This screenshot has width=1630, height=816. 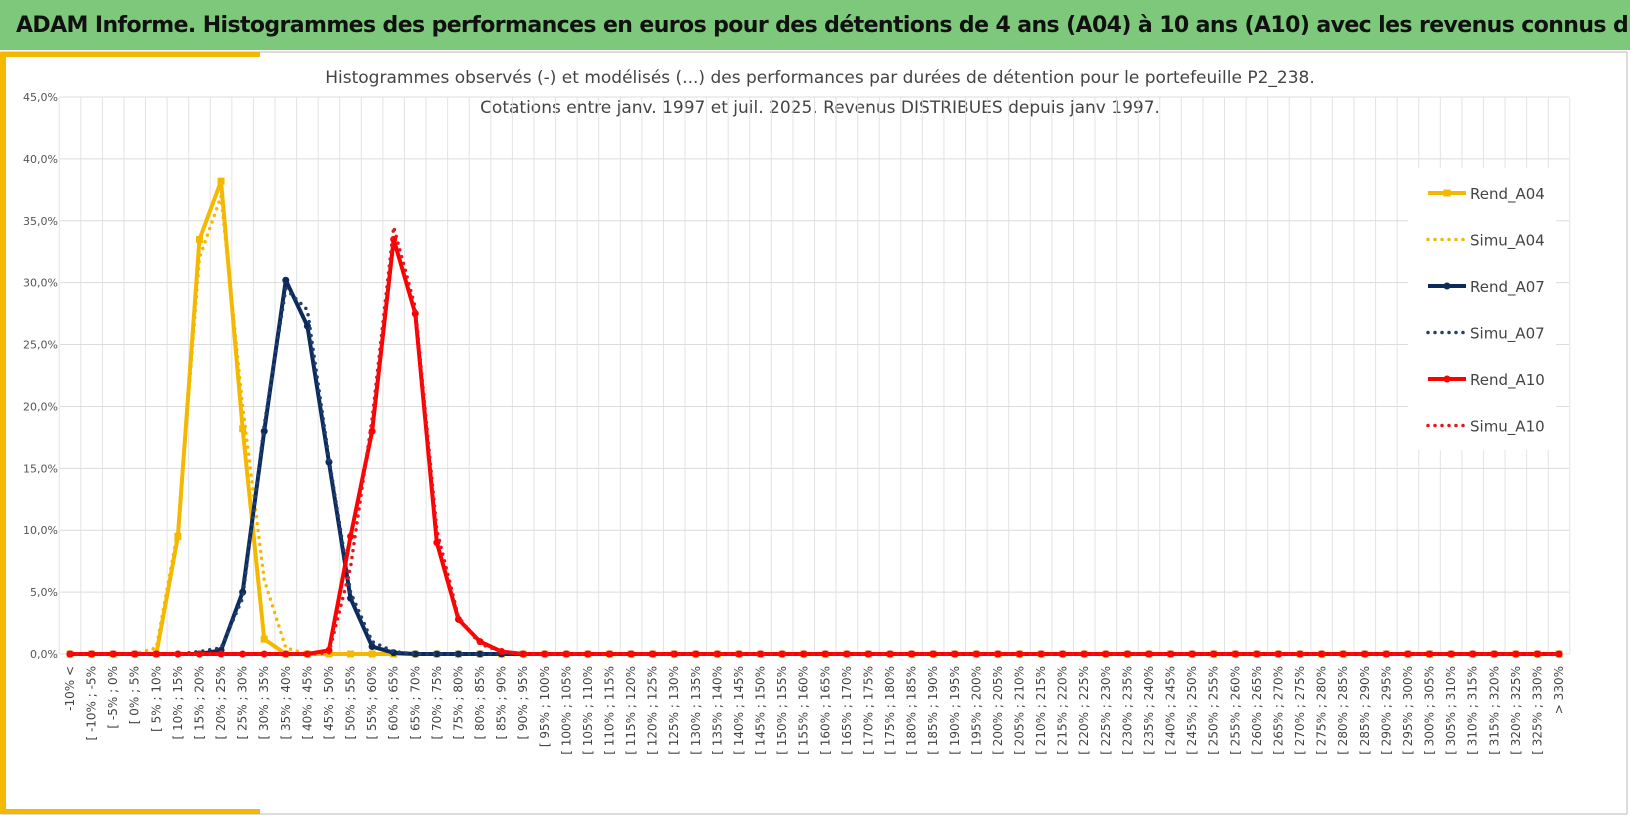 I want to click on x-tick-label: [ 10% ; 15%, so click(x=178, y=703).